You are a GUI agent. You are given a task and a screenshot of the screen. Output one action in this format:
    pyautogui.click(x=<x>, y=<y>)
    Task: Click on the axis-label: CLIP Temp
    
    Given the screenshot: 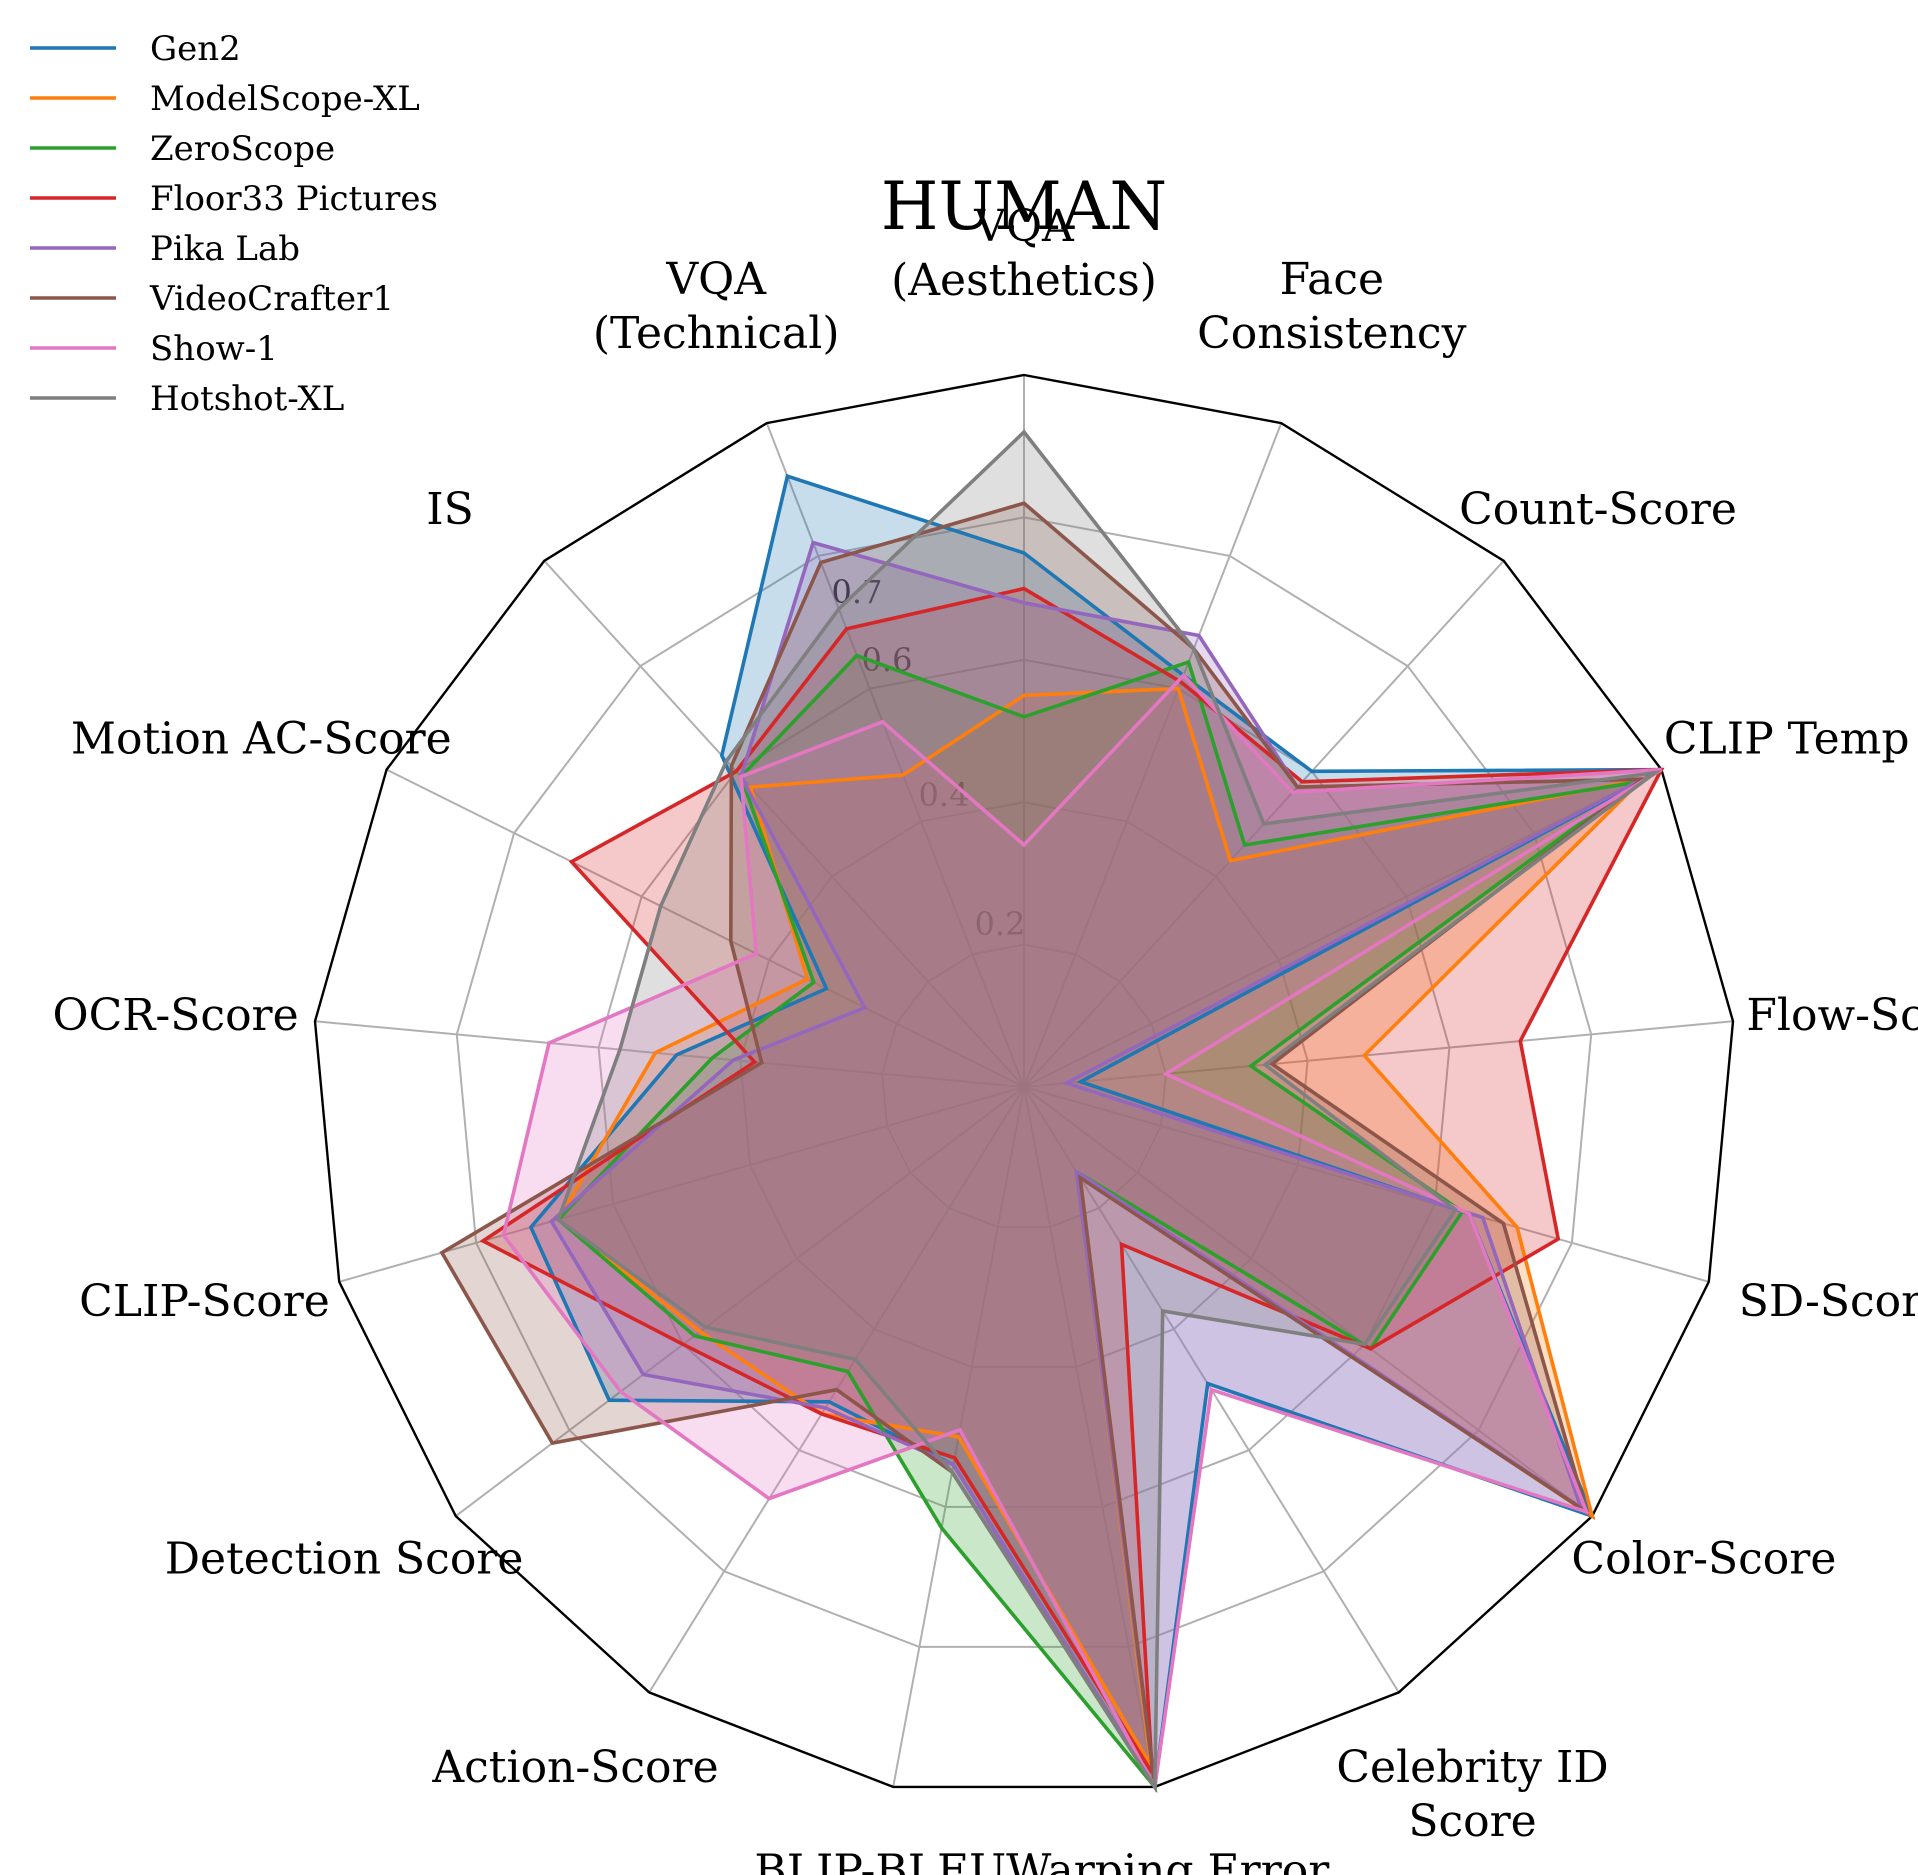 What is the action you would take?
    pyautogui.click(x=1787, y=738)
    